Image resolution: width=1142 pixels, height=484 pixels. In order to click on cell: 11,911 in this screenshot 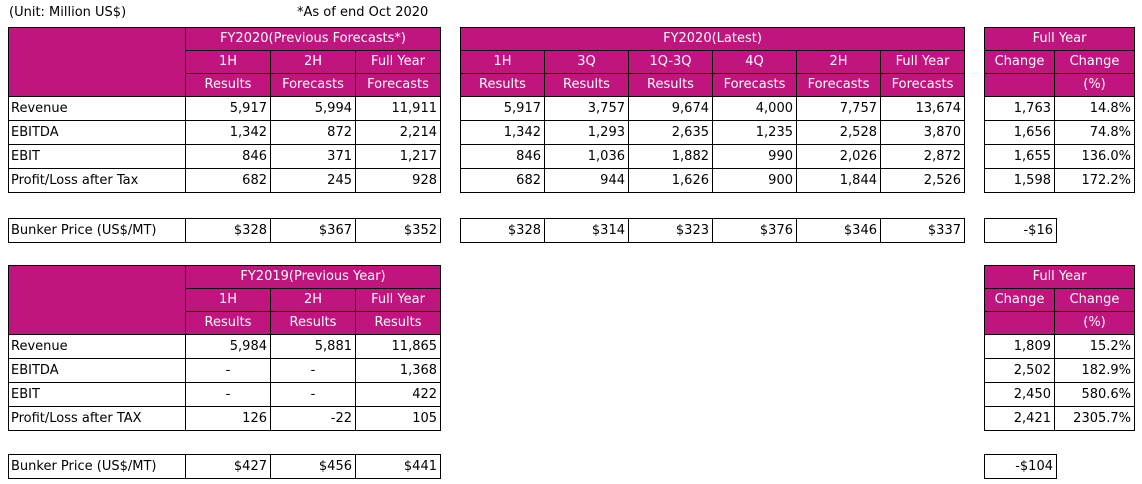, I will do `click(398, 108)`.